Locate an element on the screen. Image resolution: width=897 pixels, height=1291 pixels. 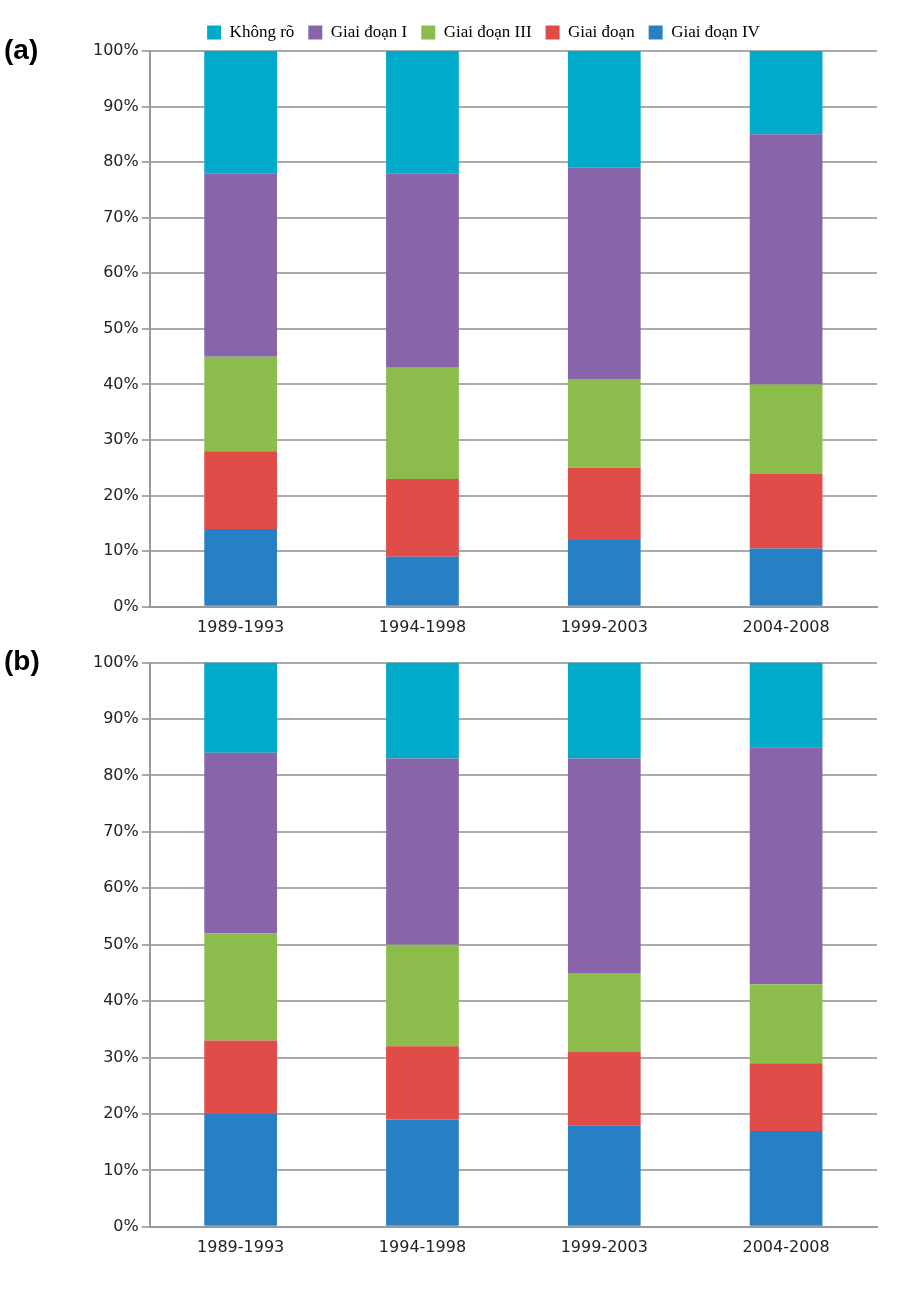
legend-label: Giai đoạn III is located at coordinates (487, 31).